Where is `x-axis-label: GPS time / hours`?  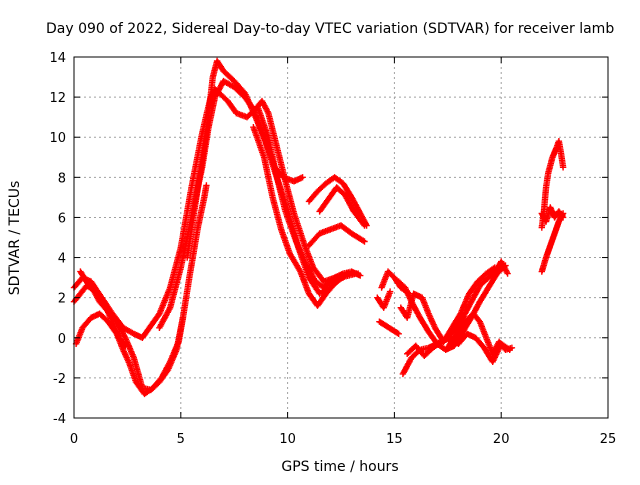
x-axis-label: GPS time / hours is located at coordinates (339, 467).